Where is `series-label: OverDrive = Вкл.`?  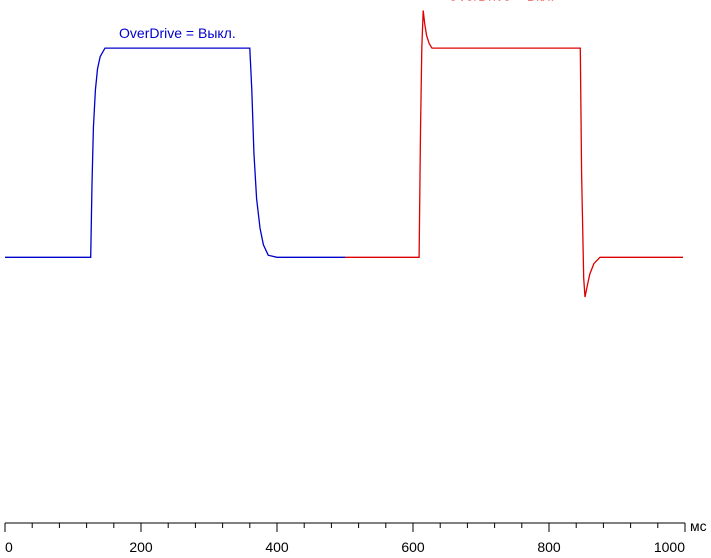
series-label: OverDrive = Вкл. is located at coordinates (501, 1).